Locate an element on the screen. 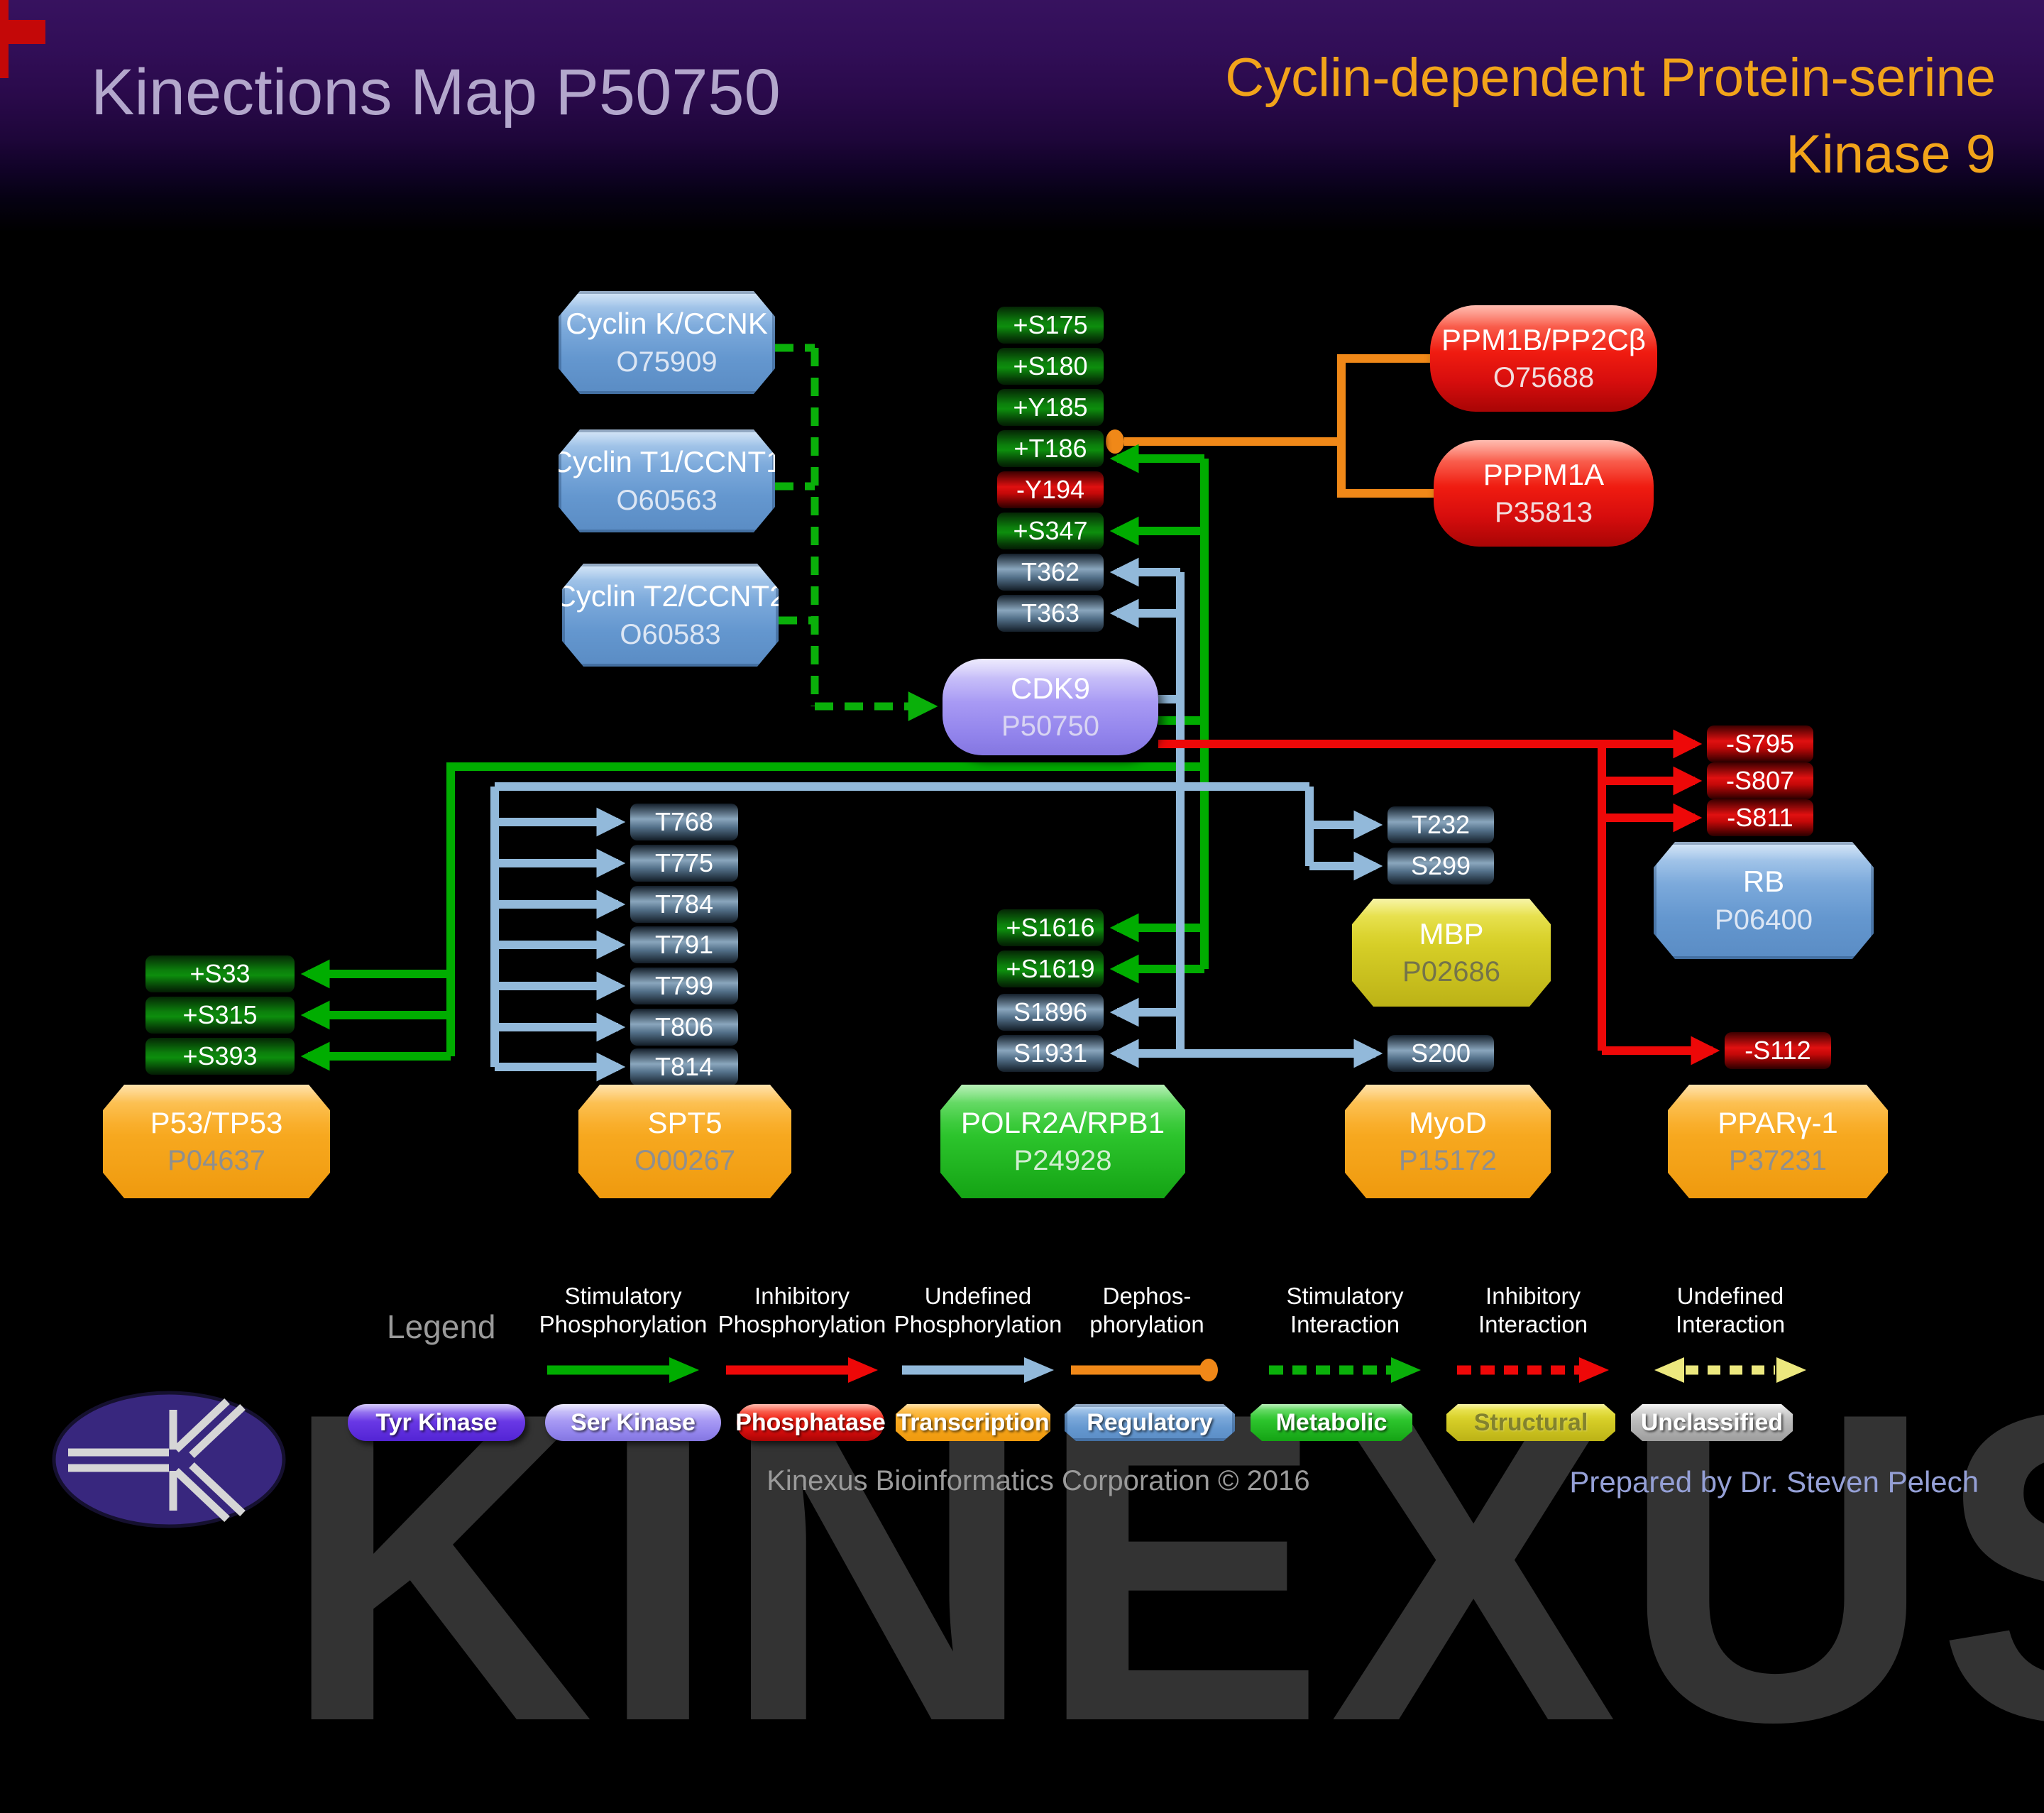 This screenshot has height=1813, width=2044. node-accession: O75909 is located at coordinates (667, 362).